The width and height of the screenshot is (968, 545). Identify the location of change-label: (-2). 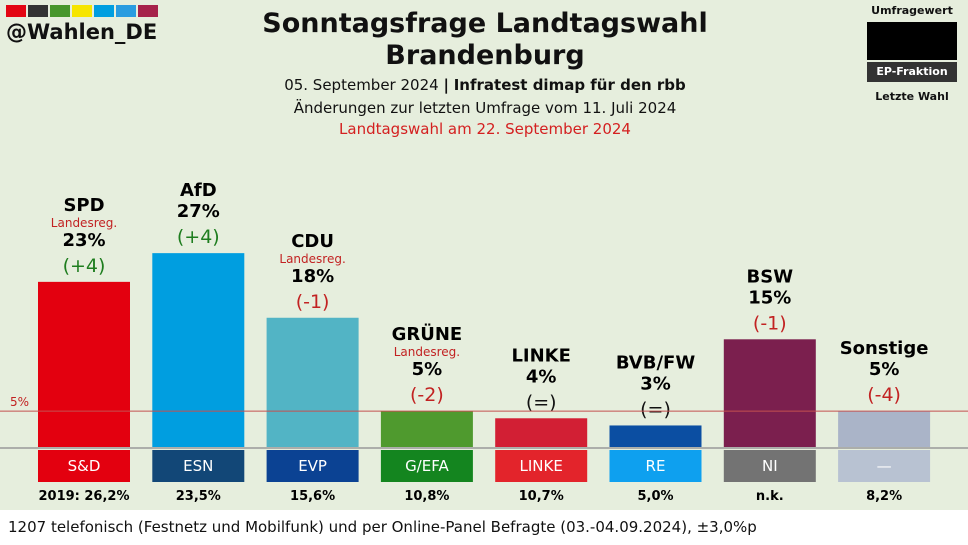
(427, 395).